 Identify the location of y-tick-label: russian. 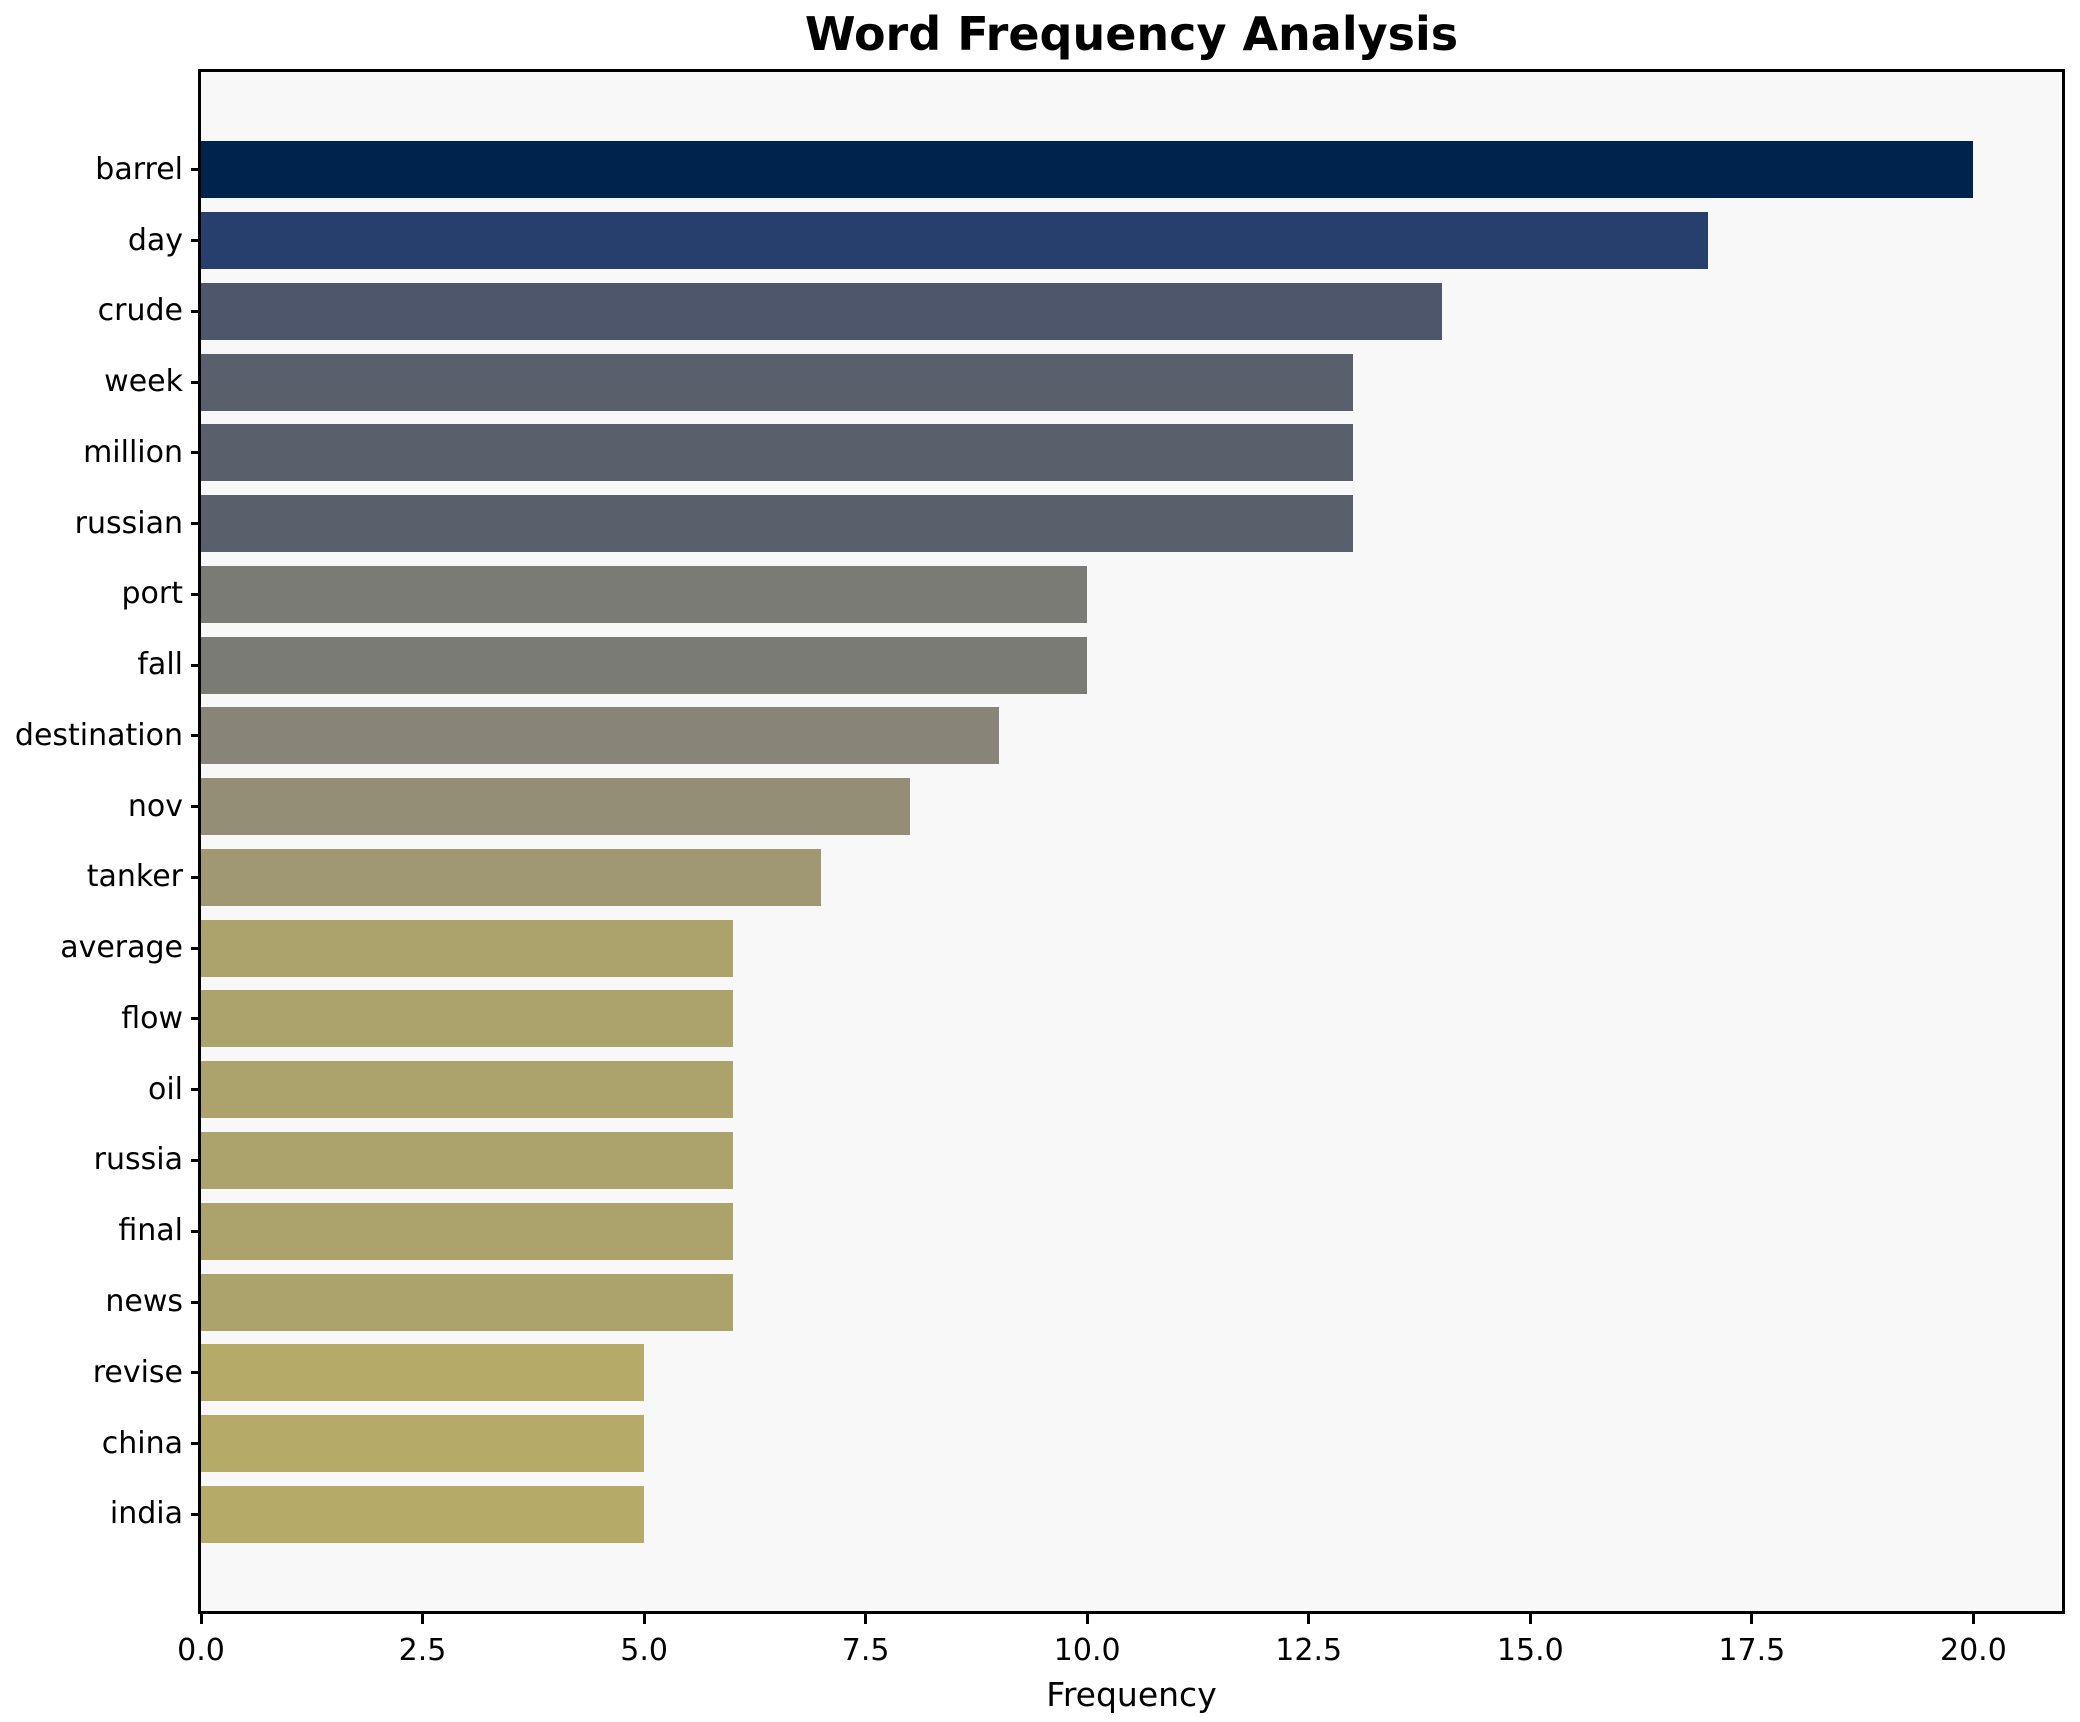
(128, 523).